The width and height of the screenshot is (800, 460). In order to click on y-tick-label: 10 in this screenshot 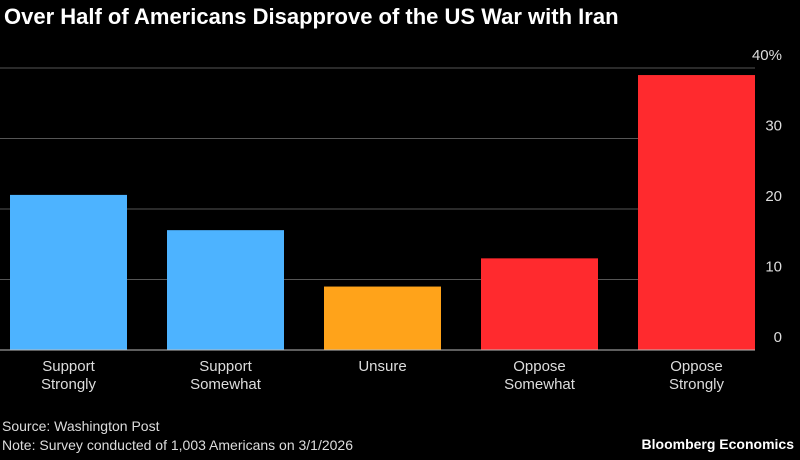, I will do `click(773, 266)`.